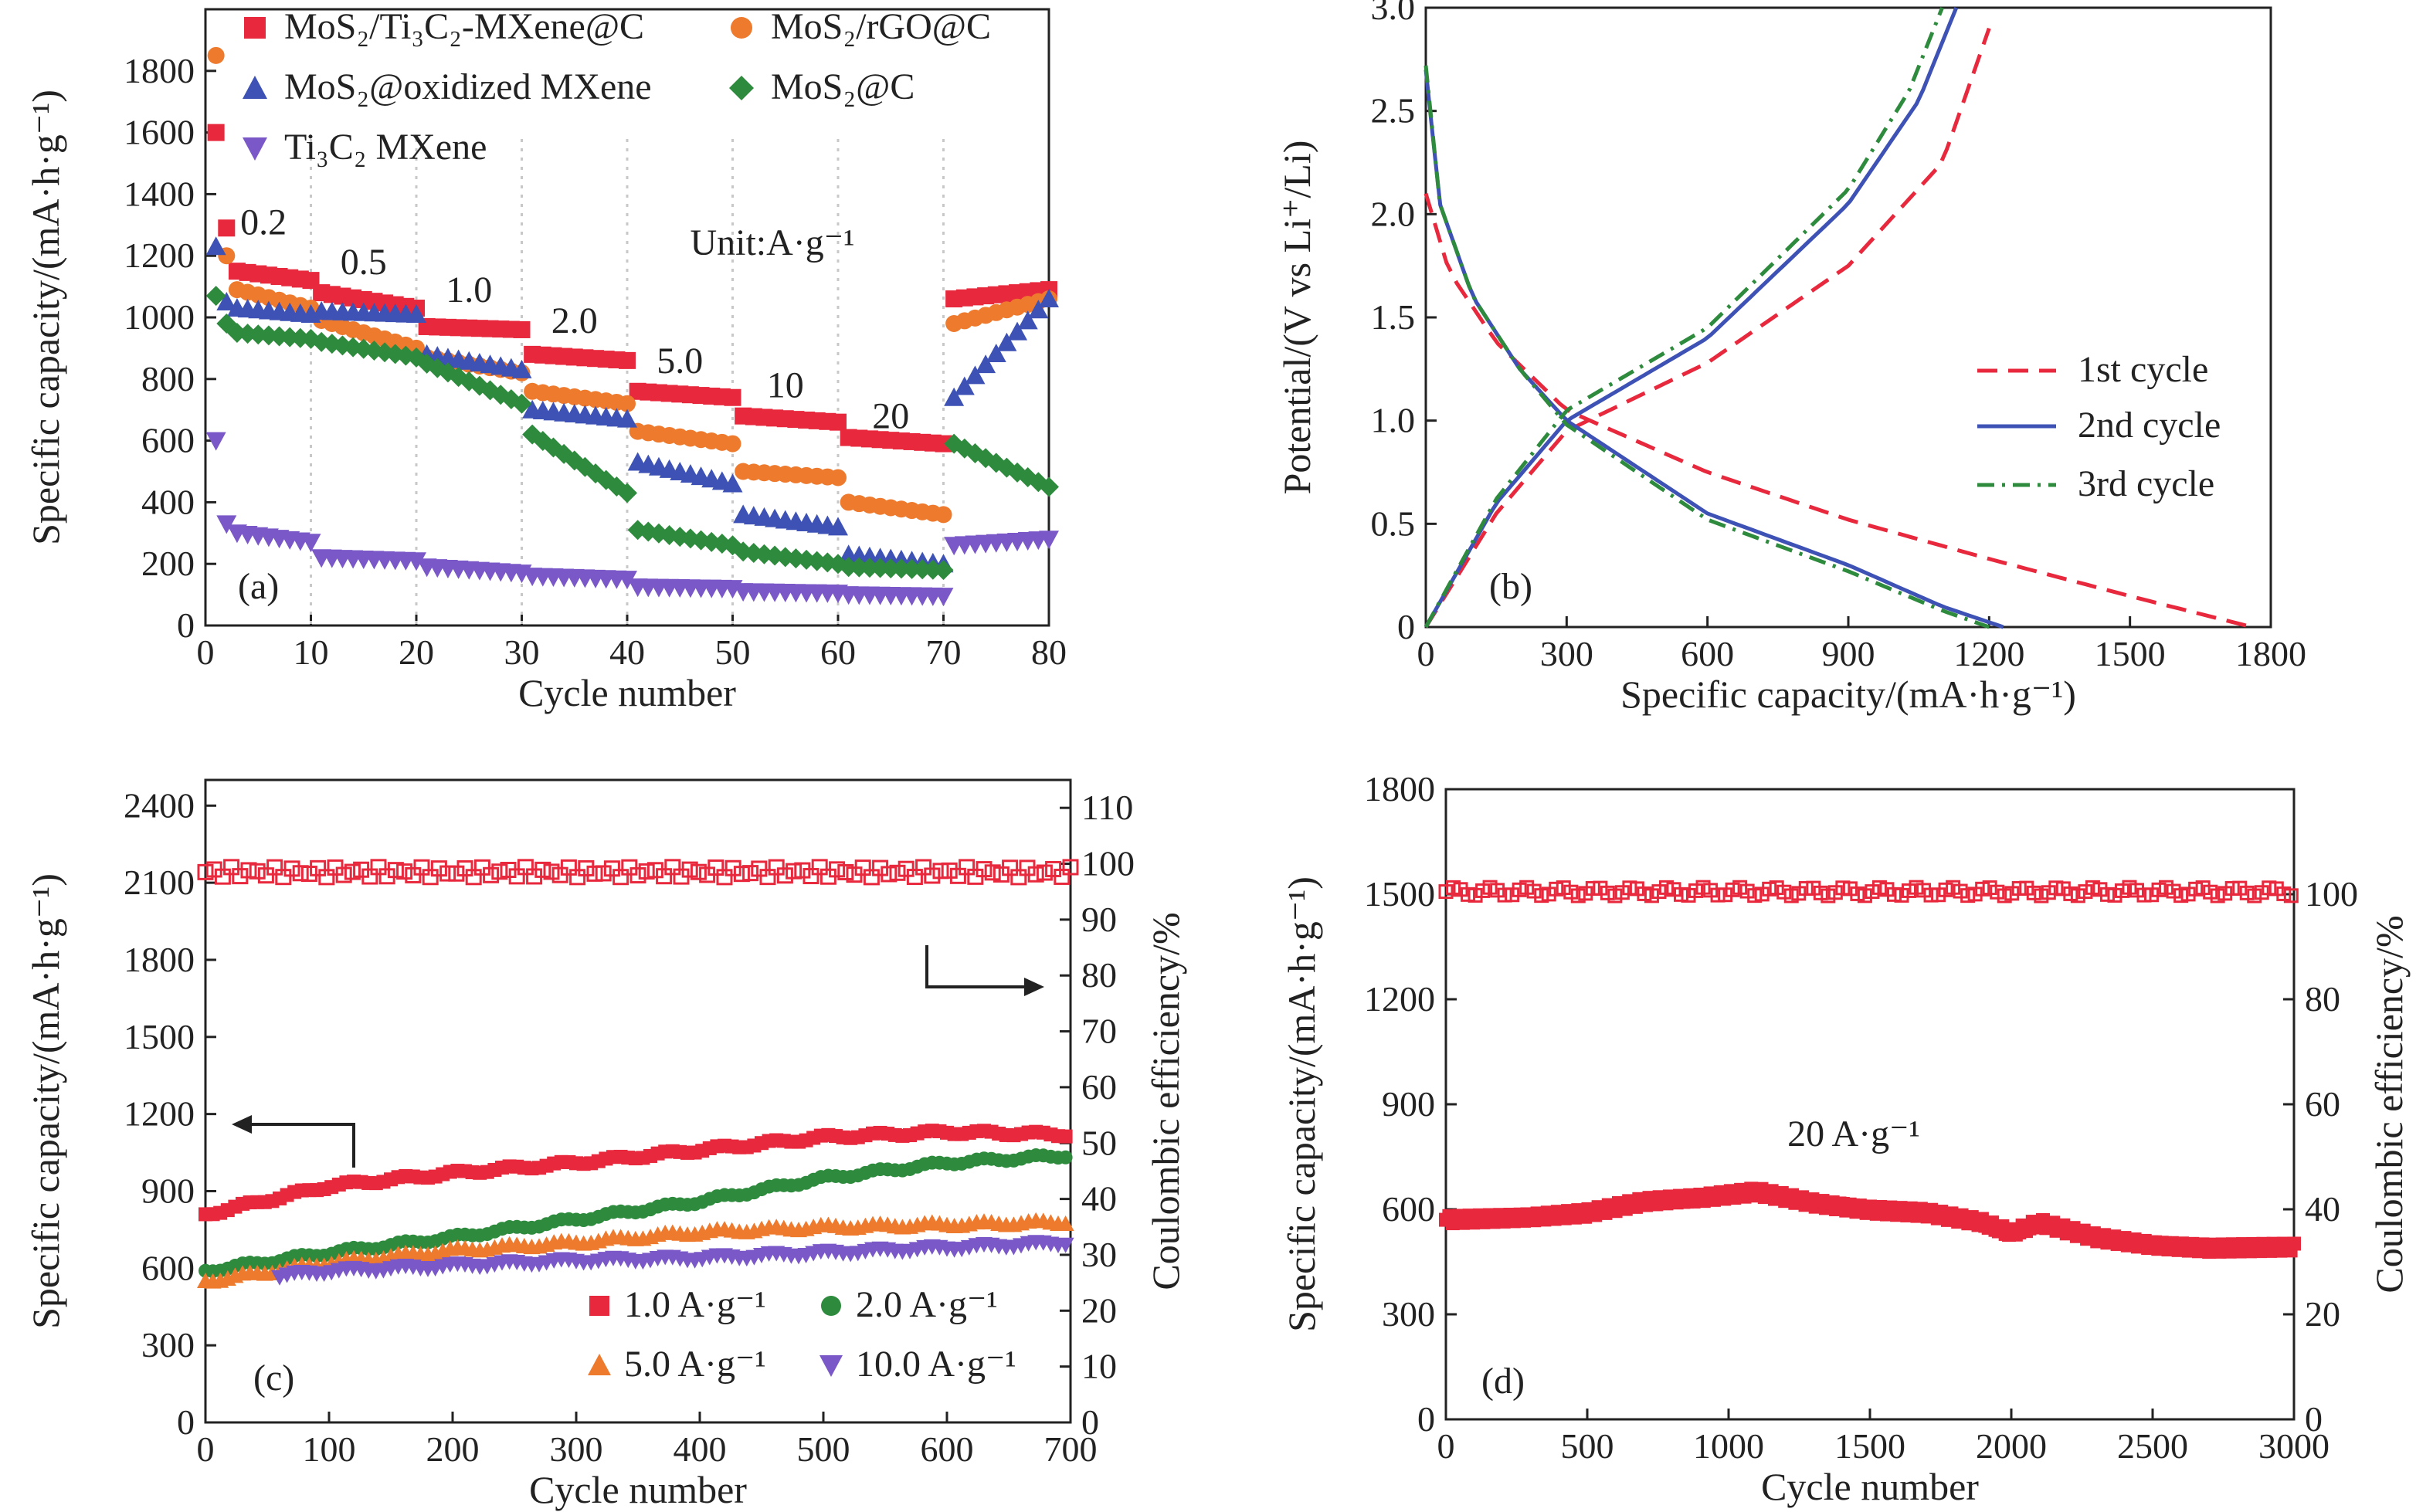  What do you see at coordinates (258, 586) in the screenshot?
I see `panel-label: (a)` at bounding box center [258, 586].